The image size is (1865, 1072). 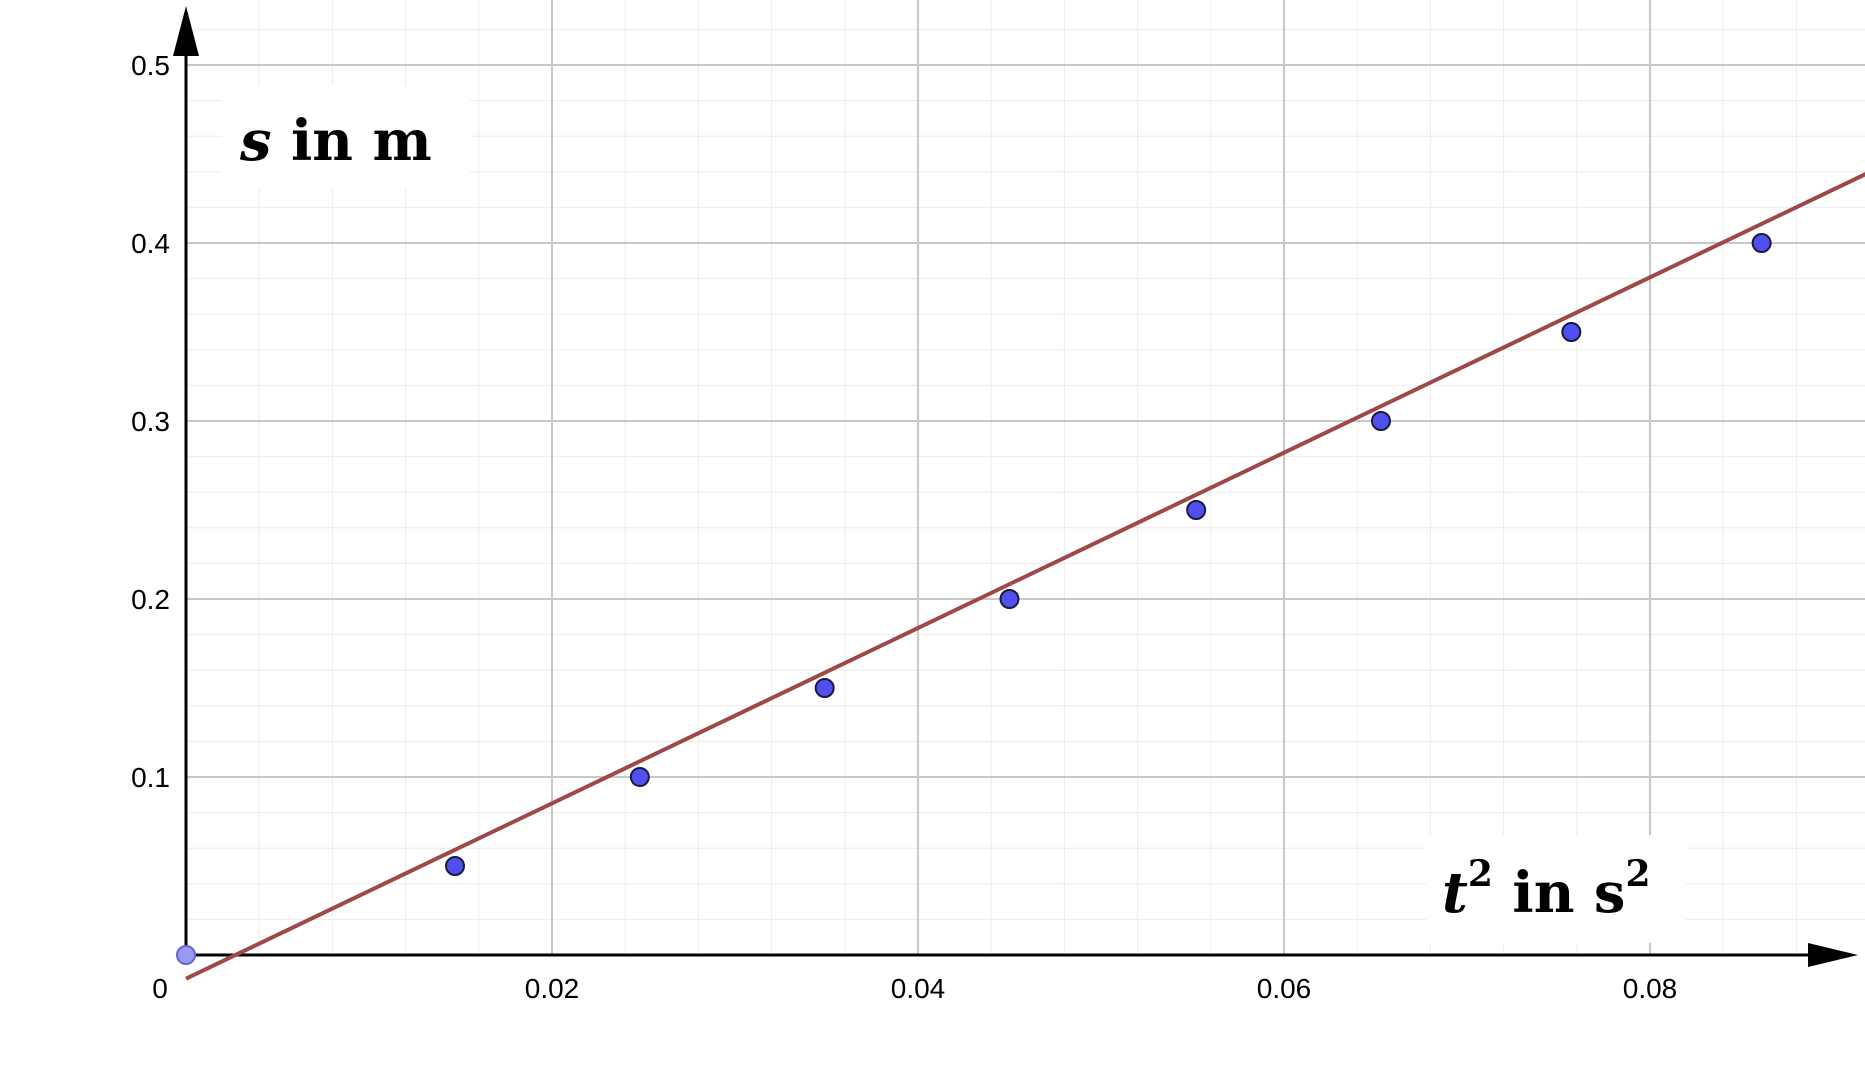 What do you see at coordinates (1455, 893) in the screenshot?
I see `x-label-variable: t` at bounding box center [1455, 893].